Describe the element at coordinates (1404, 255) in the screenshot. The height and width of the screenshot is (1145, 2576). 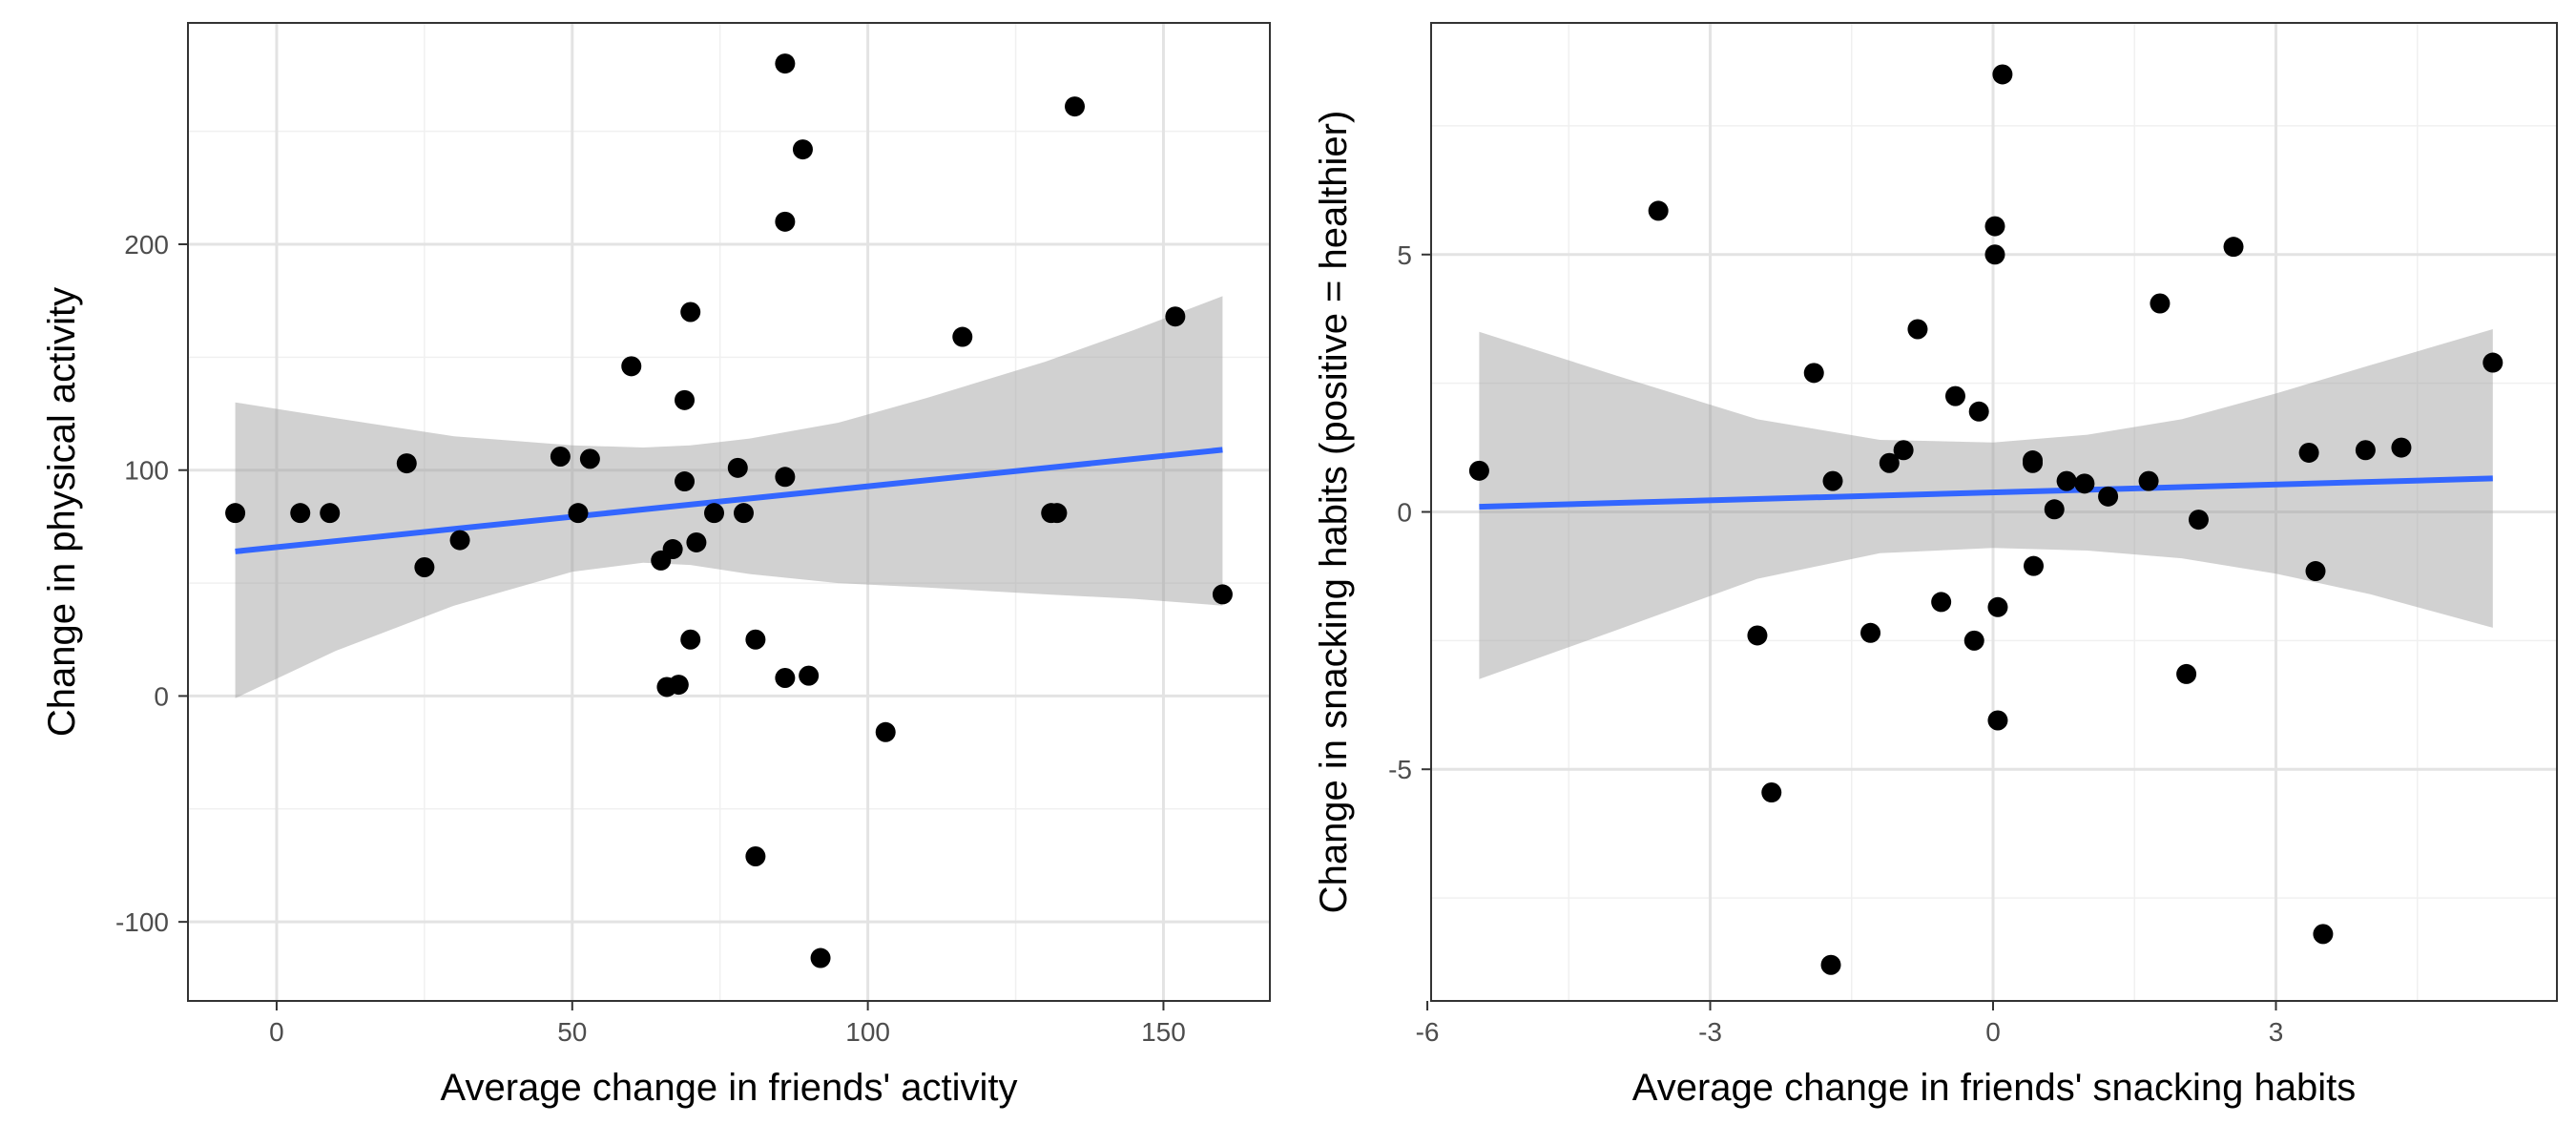
I see `y-tick-label: 5` at that location.